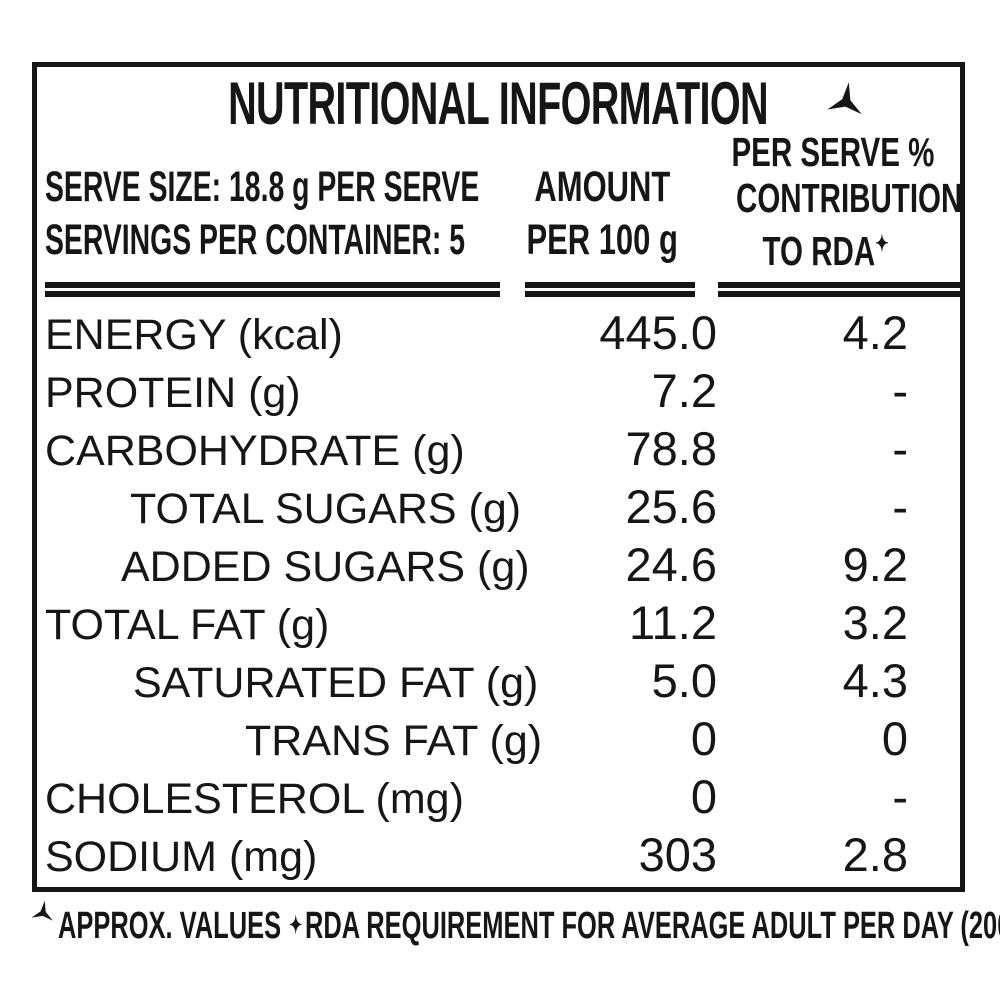 The width and height of the screenshot is (1000, 1000). Describe the element at coordinates (602, 240) in the screenshot. I see `amount-header-line2: PER 100 g` at that location.